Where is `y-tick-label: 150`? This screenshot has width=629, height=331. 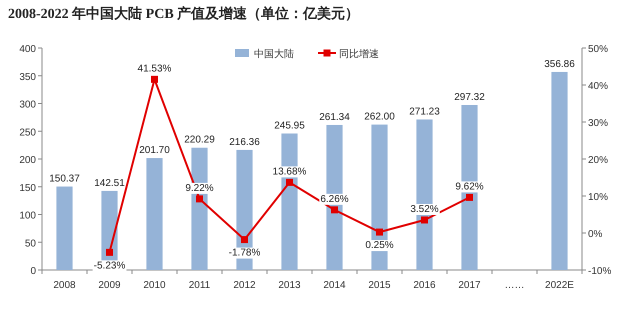 y-tick-label: 150 is located at coordinates (27, 188).